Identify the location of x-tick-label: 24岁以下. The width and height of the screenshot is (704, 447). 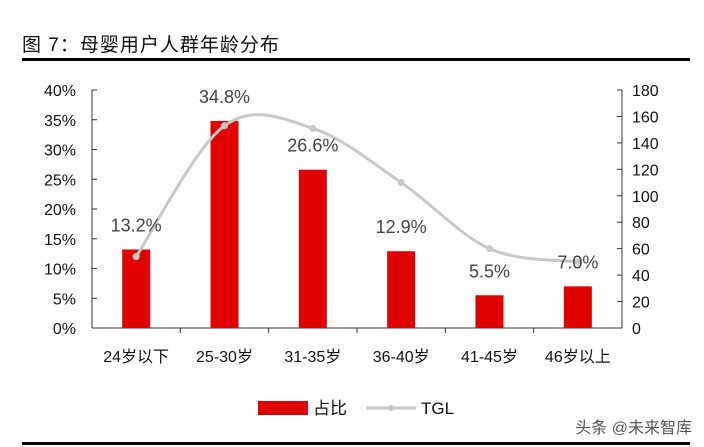
(136, 357).